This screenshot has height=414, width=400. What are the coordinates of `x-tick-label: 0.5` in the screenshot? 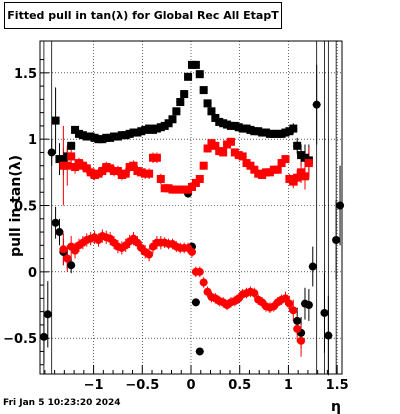 It's located at (239, 385).